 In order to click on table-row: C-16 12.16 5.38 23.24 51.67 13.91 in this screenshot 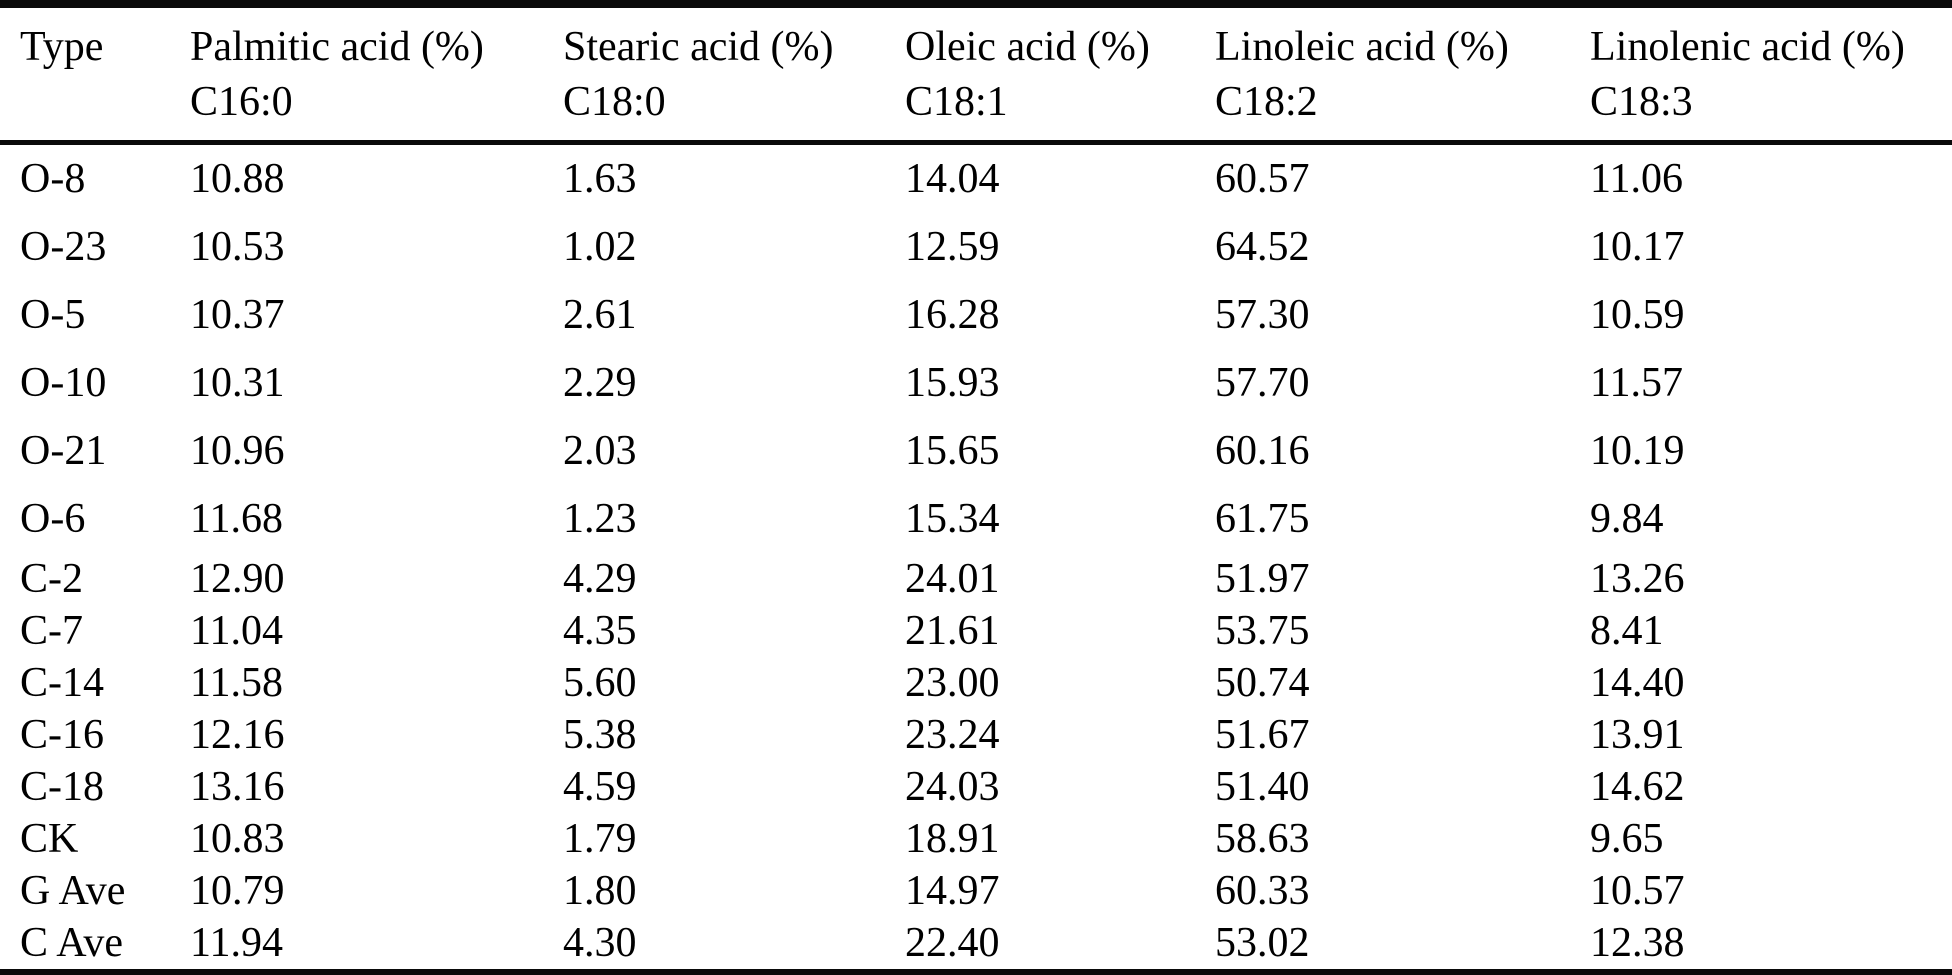, I will do `click(976, 735)`.